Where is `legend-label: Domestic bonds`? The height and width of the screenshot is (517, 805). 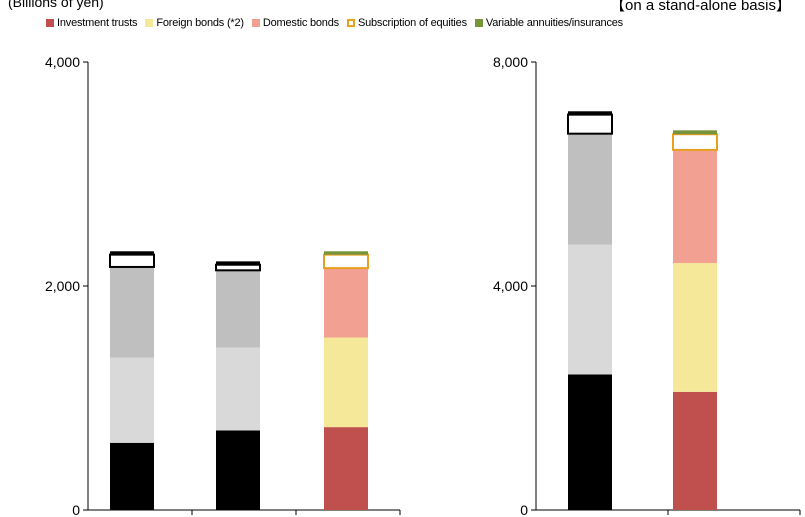 legend-label: Domestic bonds is located at coordinates (300, 23).